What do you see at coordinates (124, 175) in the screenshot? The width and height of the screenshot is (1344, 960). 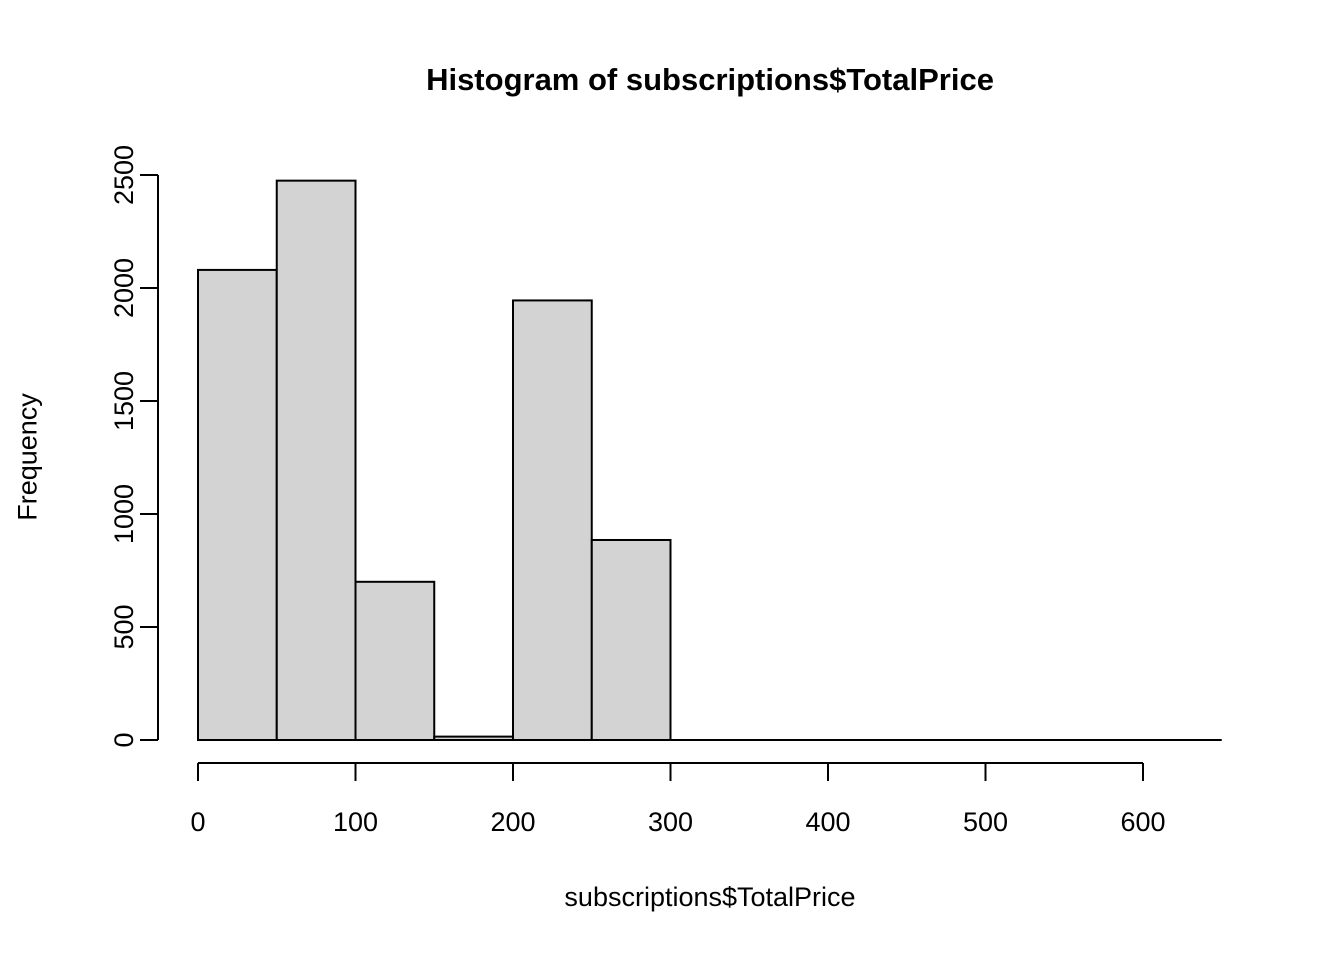 I see `y-tick-label: 2500` at bounding box center [124, 175].